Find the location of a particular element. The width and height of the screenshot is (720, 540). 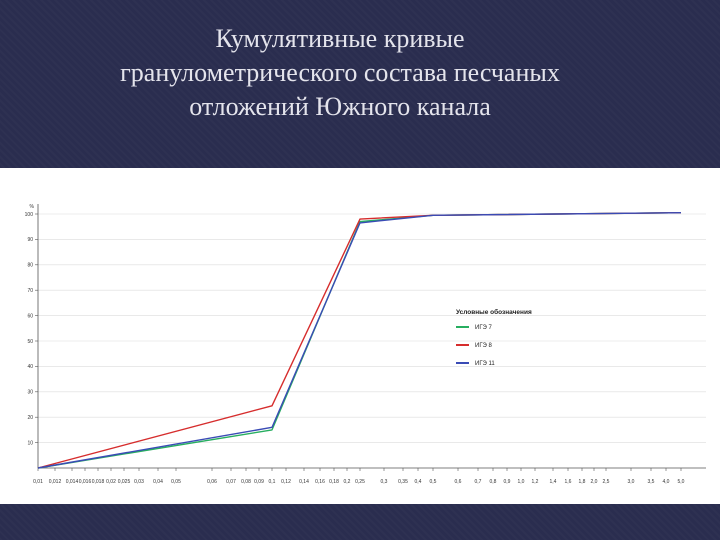

x-tick-label: 0,05 is located at coordinates (176, 482).